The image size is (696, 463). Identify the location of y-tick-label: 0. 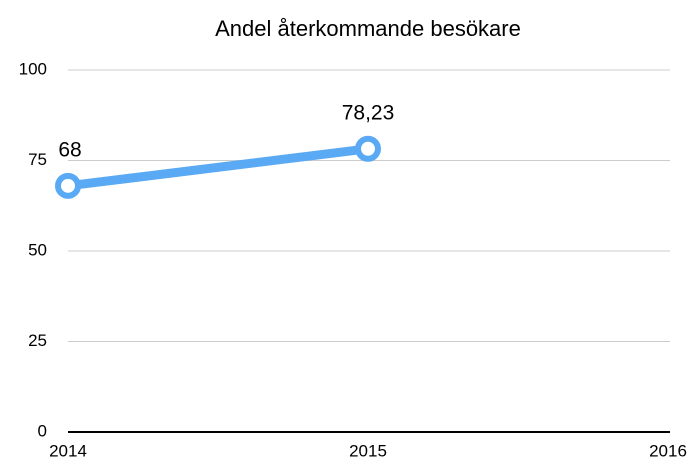
(42, 430).